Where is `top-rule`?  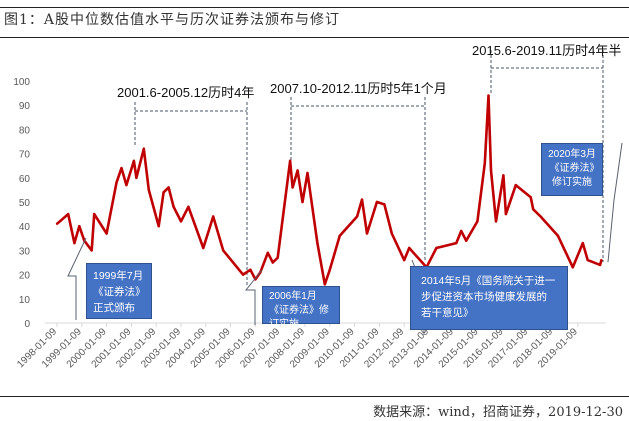 top-rule is located at coordinates (314, 7).